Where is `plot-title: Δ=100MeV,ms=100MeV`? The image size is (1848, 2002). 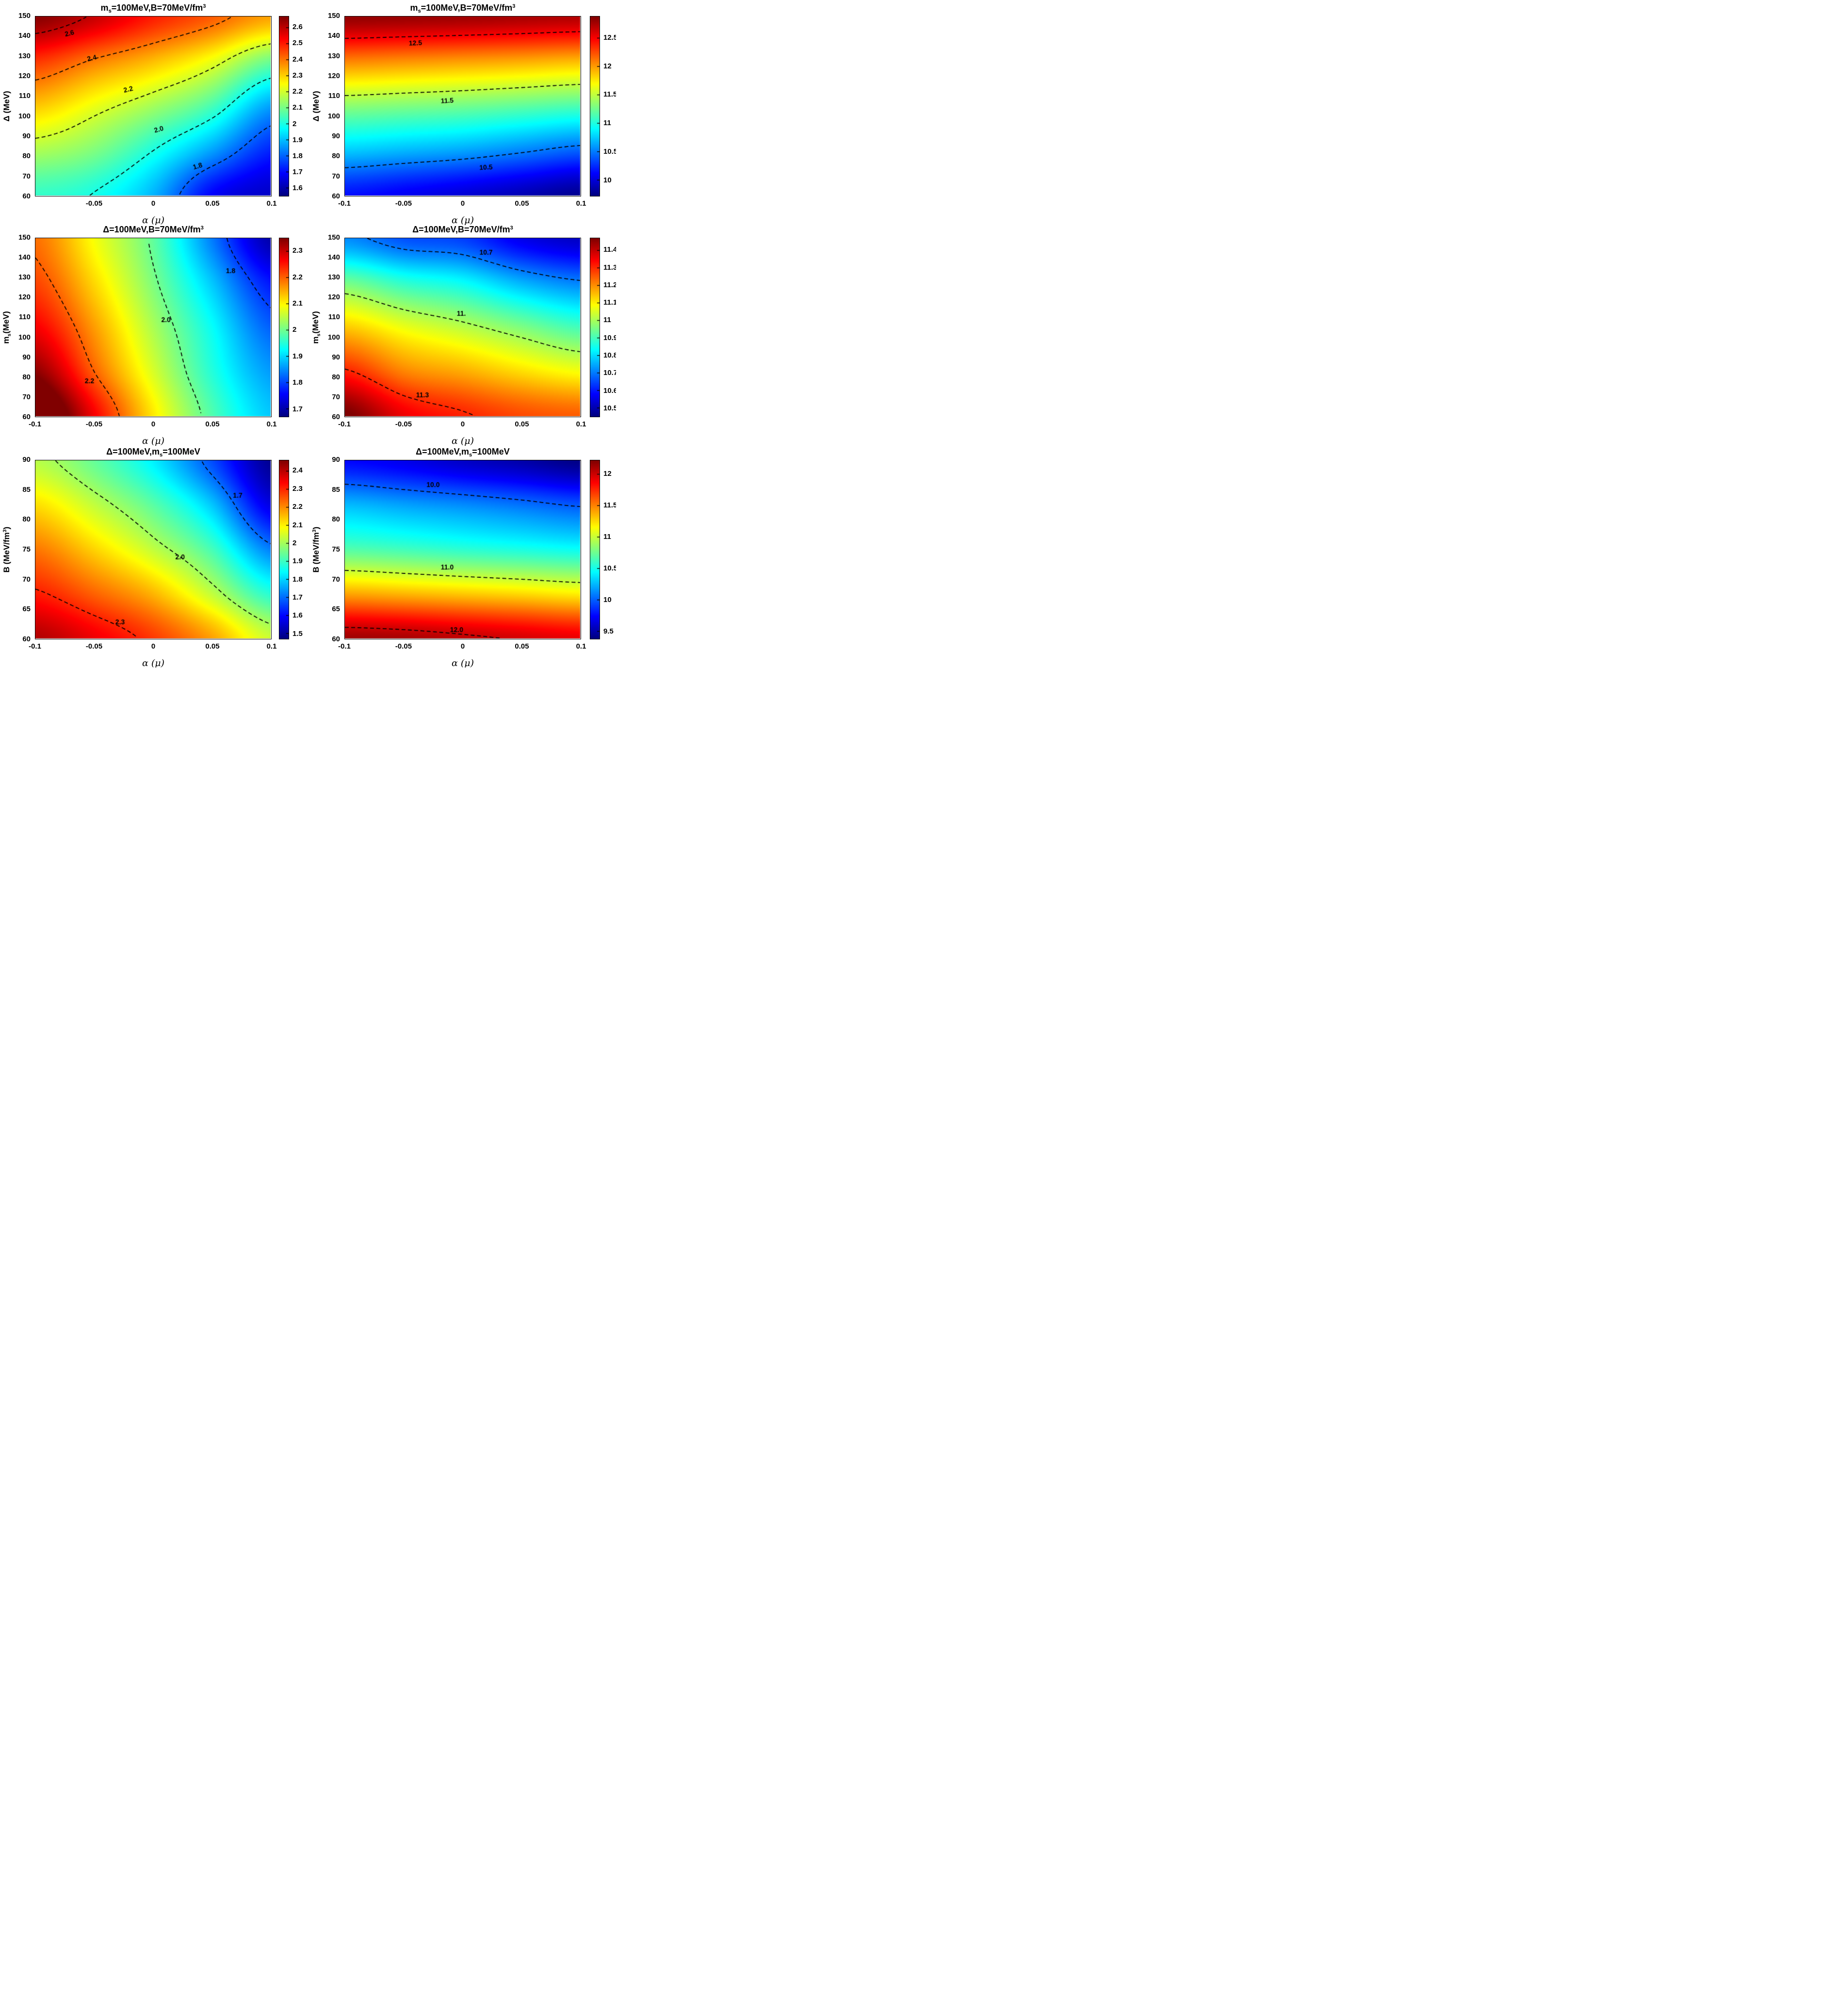
plot-title: Δ=100MeV,ms=100MeV is located at coordinates (463, 452).